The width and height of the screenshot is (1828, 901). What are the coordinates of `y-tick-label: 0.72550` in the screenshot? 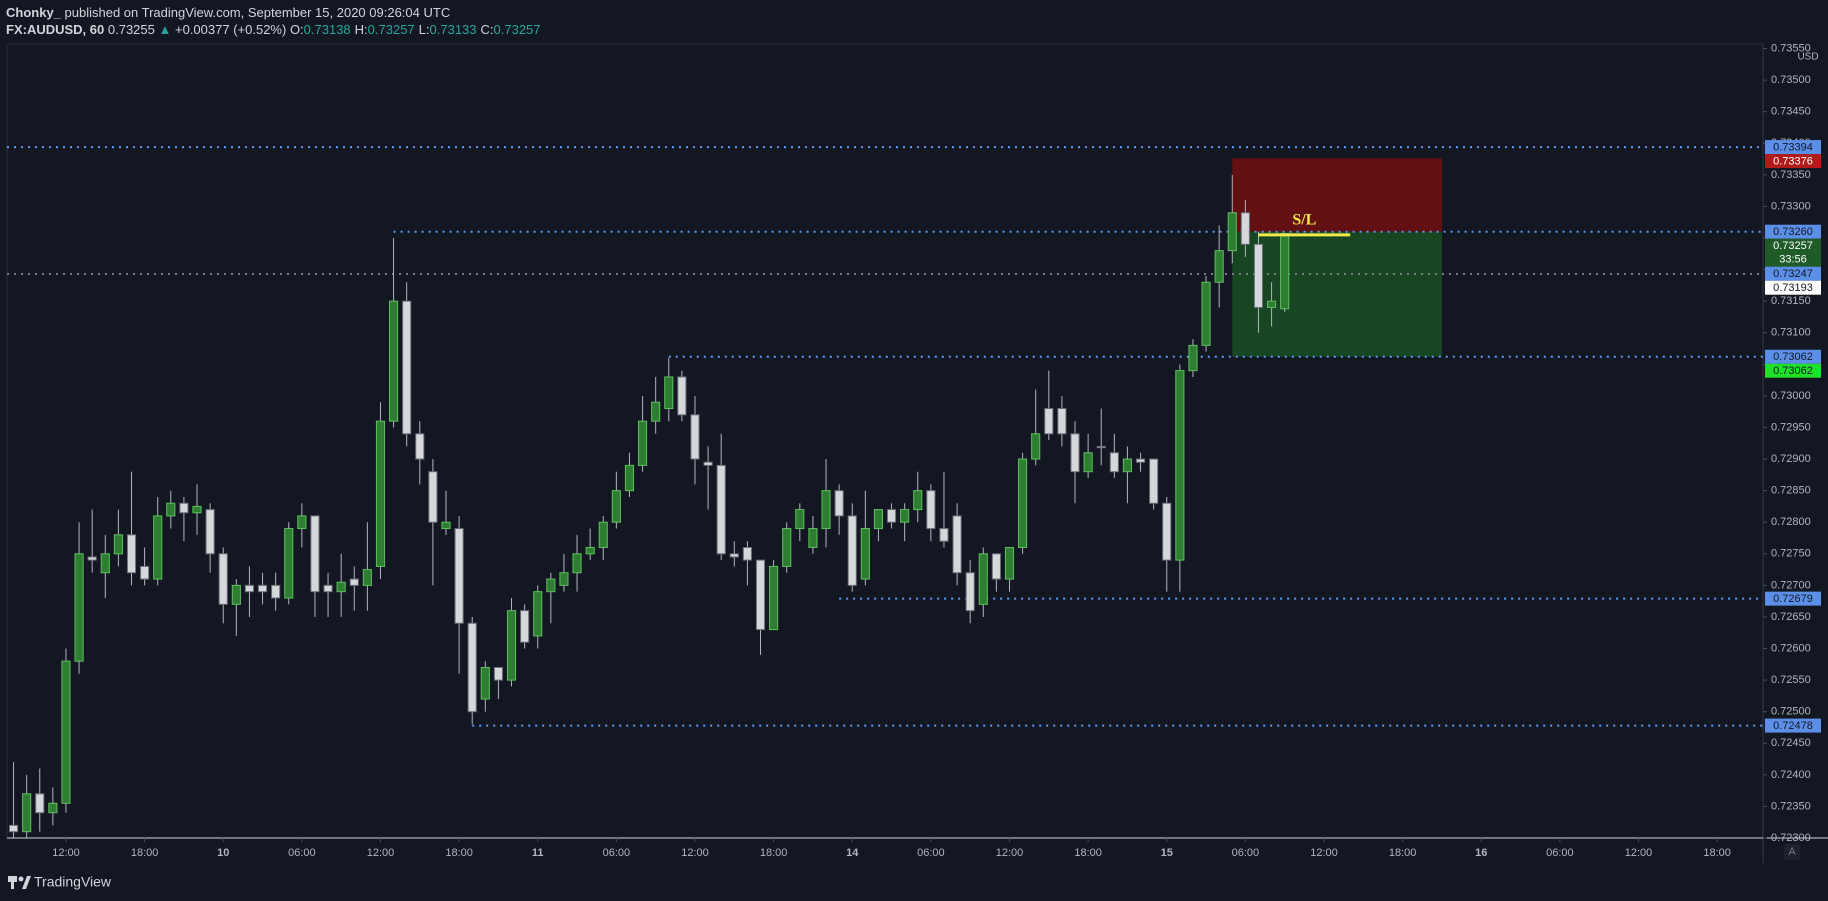 It's located at (1791, 680).